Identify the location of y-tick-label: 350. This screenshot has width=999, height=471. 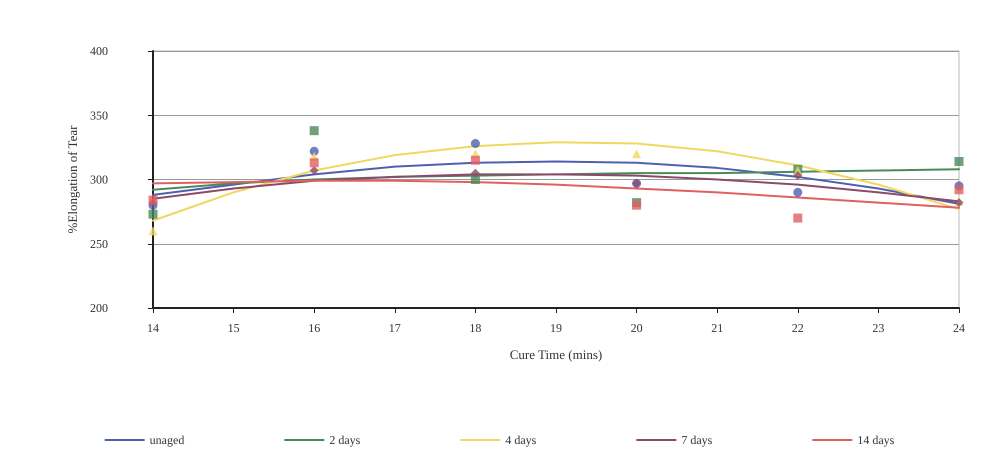
(99, 115).